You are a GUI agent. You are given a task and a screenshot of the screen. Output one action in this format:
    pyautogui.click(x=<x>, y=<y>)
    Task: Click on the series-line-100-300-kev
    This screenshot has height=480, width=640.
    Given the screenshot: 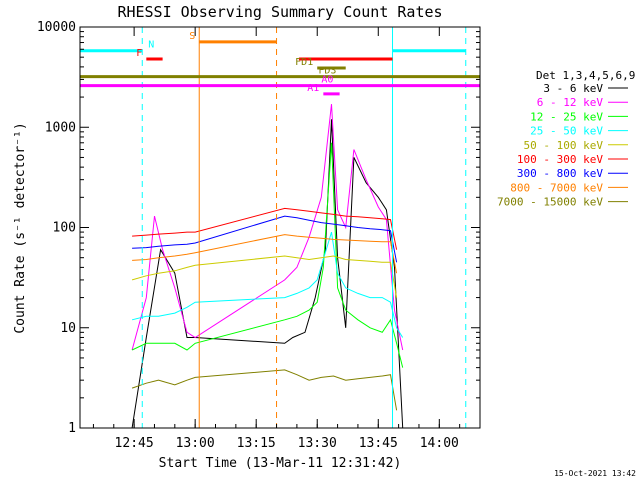 What is the action you would take?
    pyautogui.click(x=265, y=228)
    